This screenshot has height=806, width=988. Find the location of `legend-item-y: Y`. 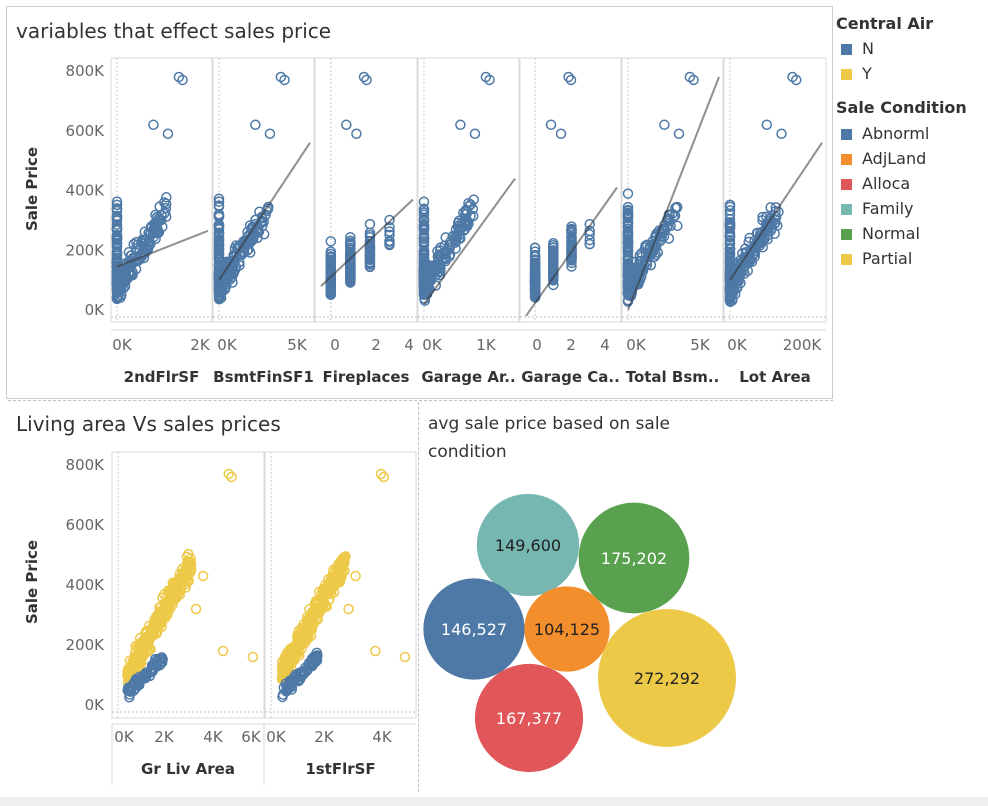

legend-item-y: Y is located at coordinates (856, 73).